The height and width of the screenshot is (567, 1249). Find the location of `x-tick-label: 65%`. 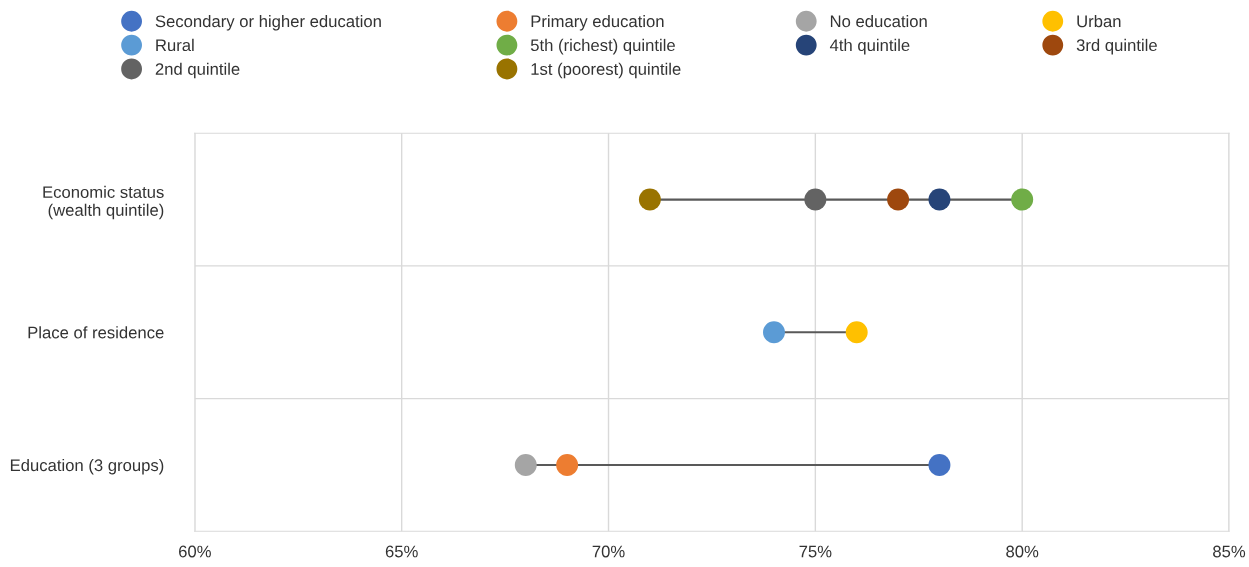

x-tick-label: 65% is located at coordinates (401, 551).